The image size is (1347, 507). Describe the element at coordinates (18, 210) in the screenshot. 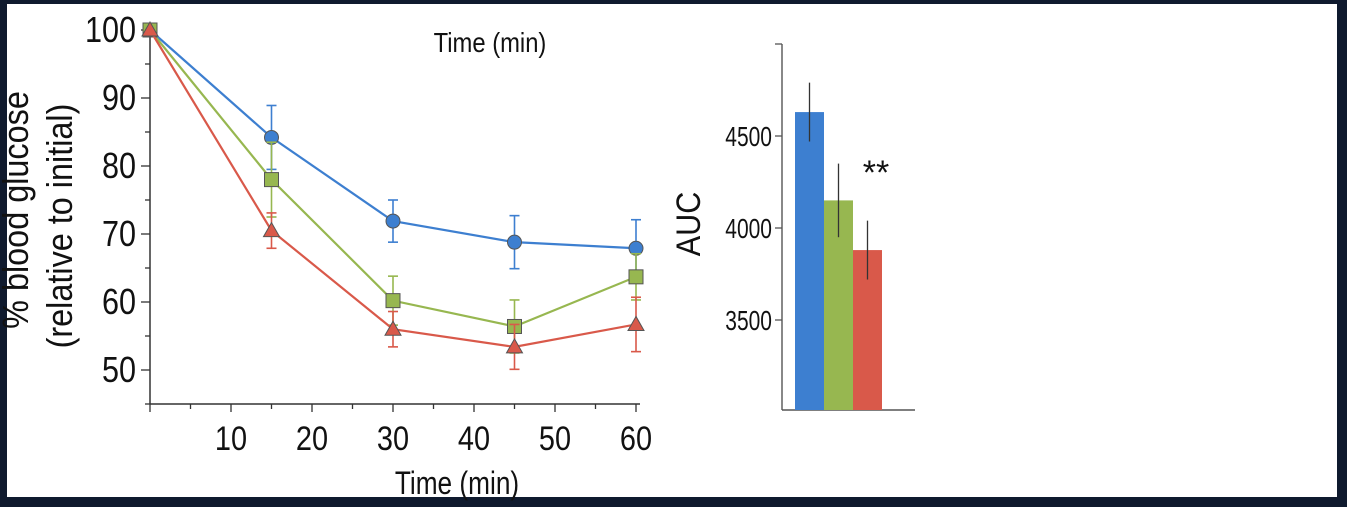

I see `line-y-axis-label-line1: % blood glucose` at that location.